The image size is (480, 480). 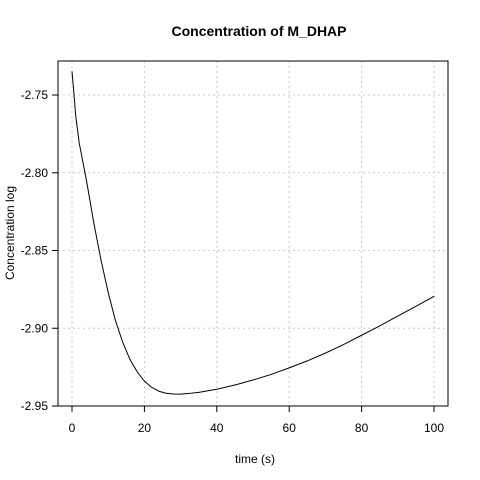 What do you see at coordinates (259, 31) in the screenshot?
I see `chart-title: Concentration of M_DHAP` at bounding box center [259, 31].